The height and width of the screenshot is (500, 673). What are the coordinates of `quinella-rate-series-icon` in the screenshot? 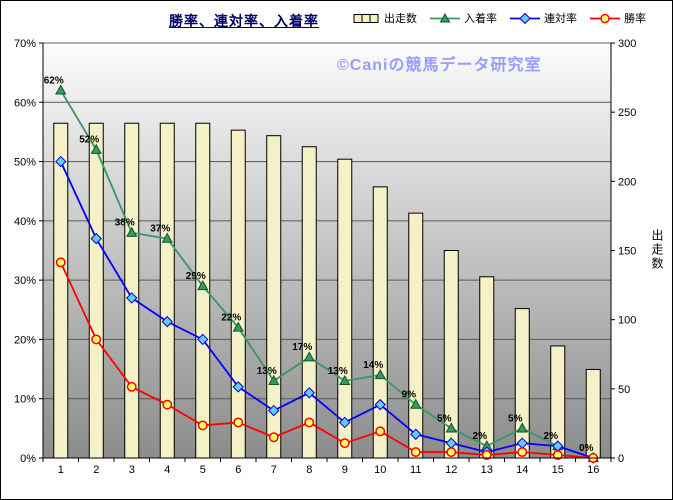 It's located at (525, 18).